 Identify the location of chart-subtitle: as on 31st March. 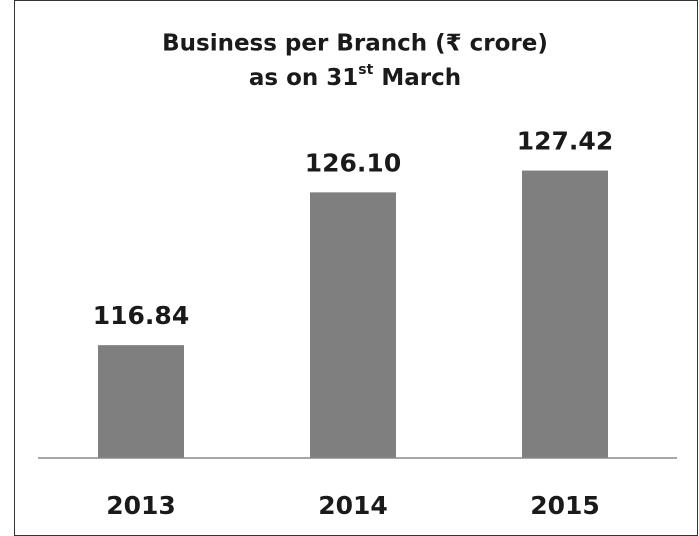
(355, 76).